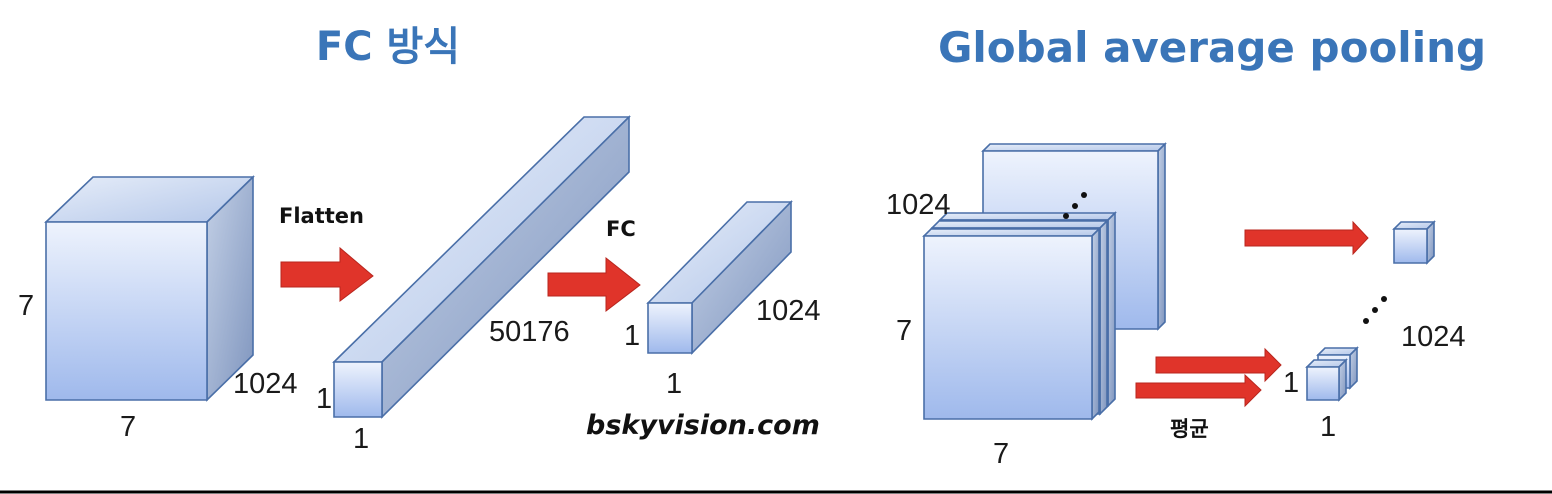  Describe the element at coordinates (632, 336) in the screenshot. I see `fc-bar-h-label: 1` at that location.